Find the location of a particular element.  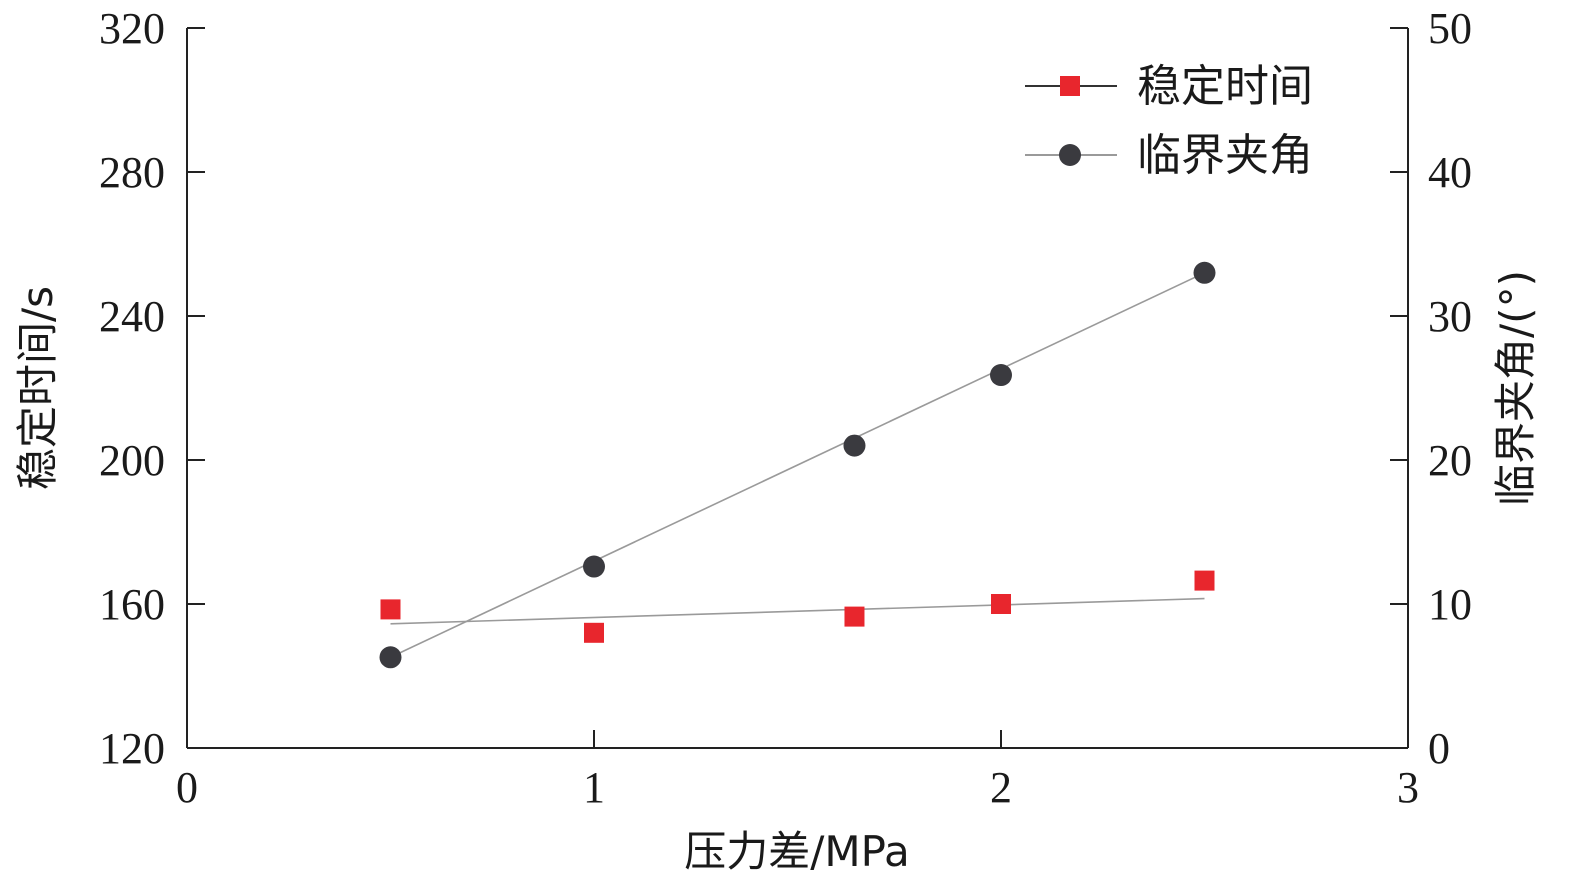

right-y-axis-title: 临界夹角/(°) is located at coordinates (1515, 388).